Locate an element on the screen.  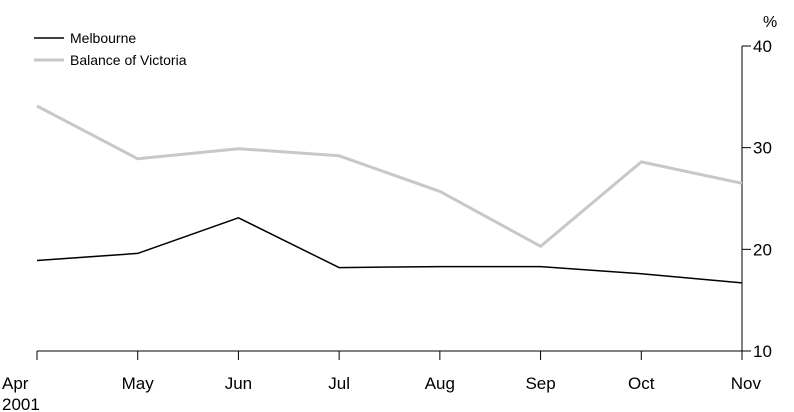
y-tick-label: 40 is located at coordinates (762, 46).